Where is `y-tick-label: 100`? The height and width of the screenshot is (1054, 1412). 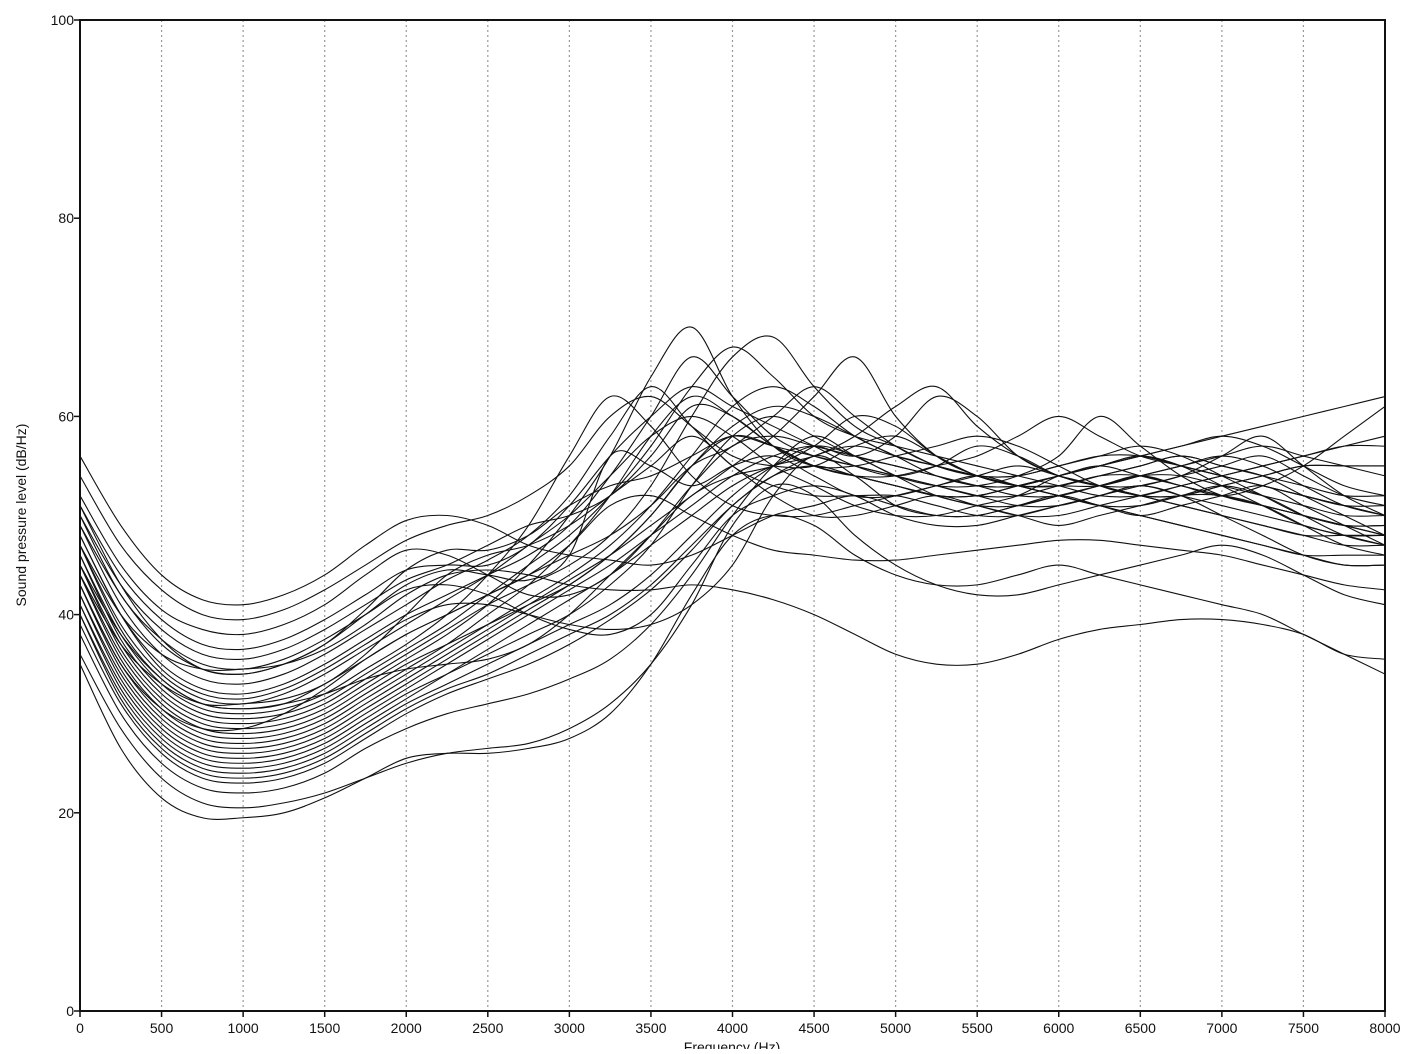 y-tick-label: 100 is located at coordinates (63, 20).